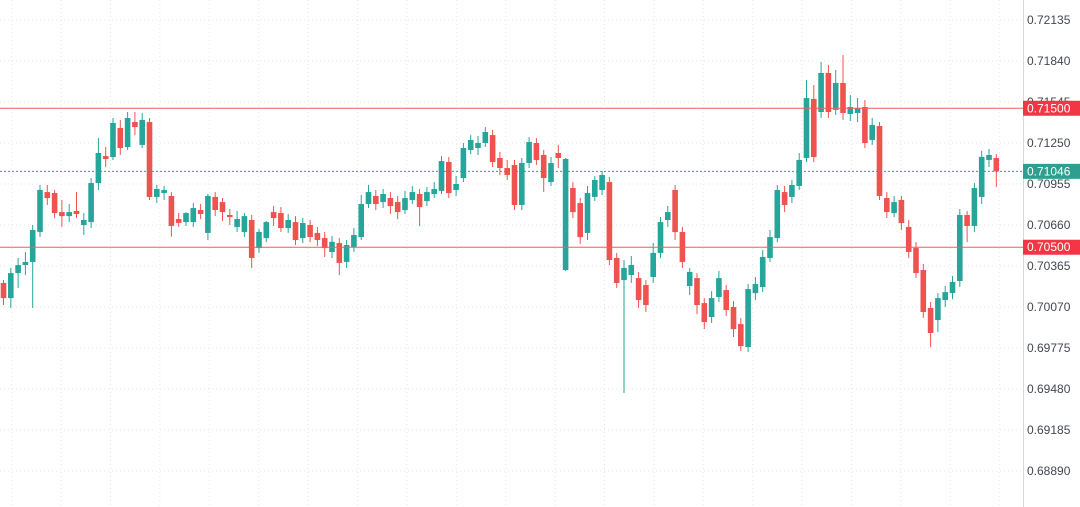 The width and height of the screenshot is (1080, 507). What do you see at coordinates (1049, 307) in the screenshot?
I see `price-tick-label: 0.70070` at bounding box center [1049, 307].